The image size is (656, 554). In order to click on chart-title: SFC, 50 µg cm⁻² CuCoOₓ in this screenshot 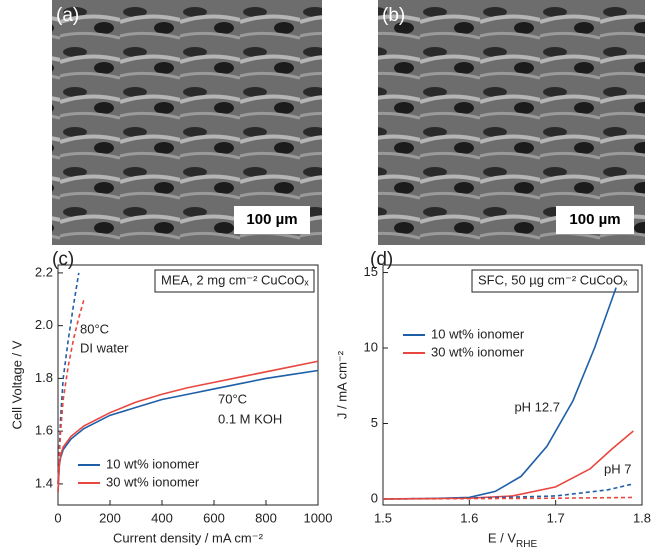, I will do `click(553, 279)`.